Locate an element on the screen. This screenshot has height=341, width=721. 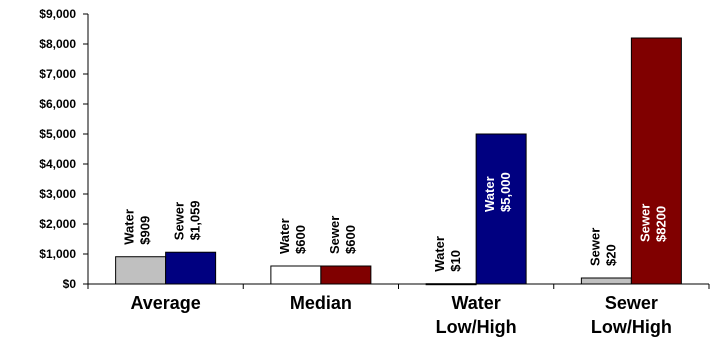
x-category-label: Water Low/High is located at coordinates (476, 315).